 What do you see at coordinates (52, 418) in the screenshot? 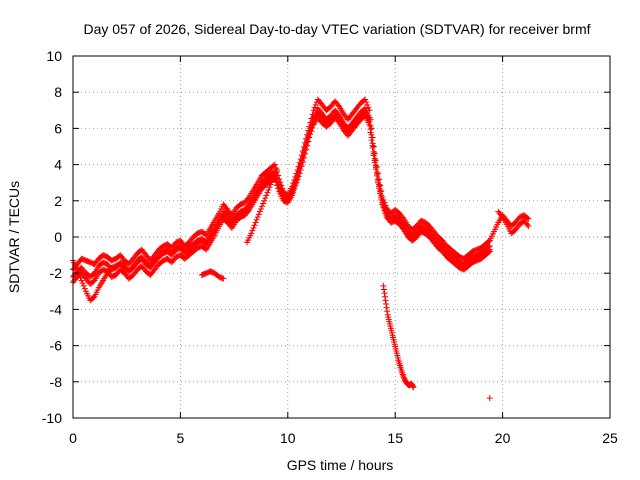
I see `y-tick-label: -10` at bounding box center [52, 418].